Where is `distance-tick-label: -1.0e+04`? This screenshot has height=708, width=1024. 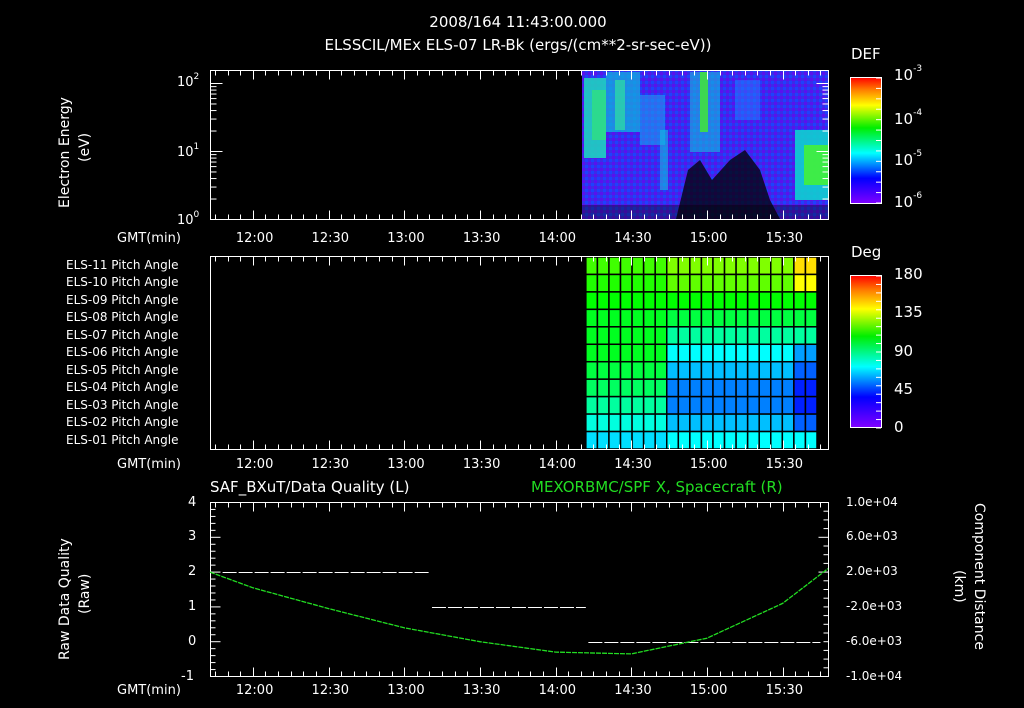 distance-tick-label: -1.0e+04 is located at coordinates (874, 675).